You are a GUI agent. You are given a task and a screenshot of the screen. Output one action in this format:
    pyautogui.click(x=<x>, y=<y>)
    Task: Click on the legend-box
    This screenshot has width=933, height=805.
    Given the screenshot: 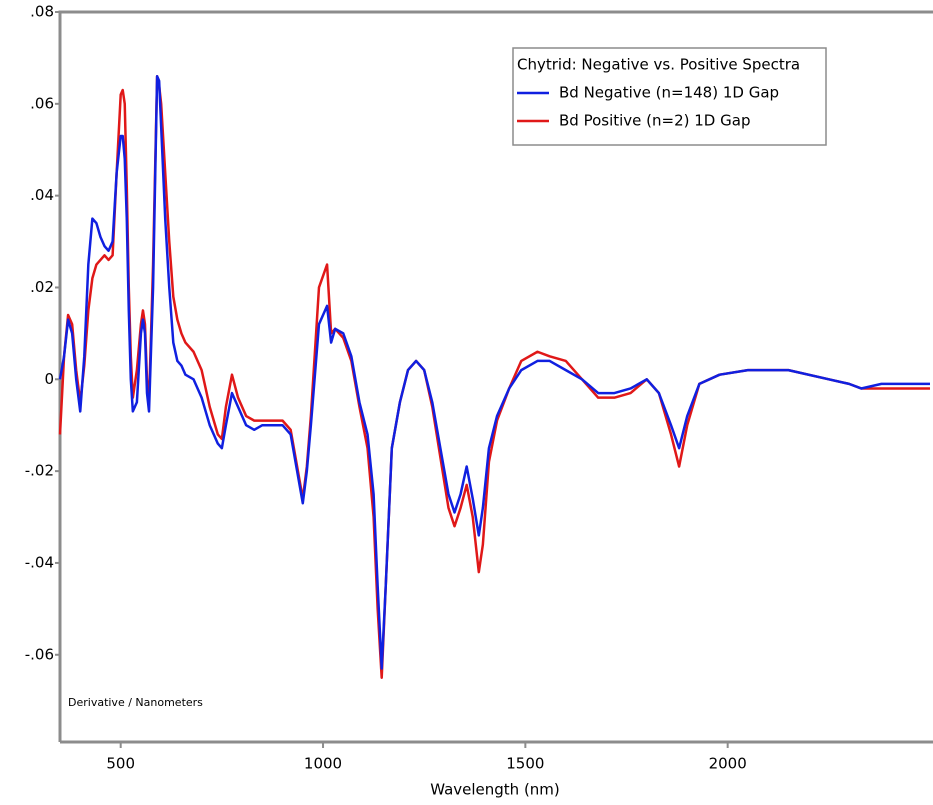 What is the action you would take?
    pyautogui.click(x=669, y=96)
    